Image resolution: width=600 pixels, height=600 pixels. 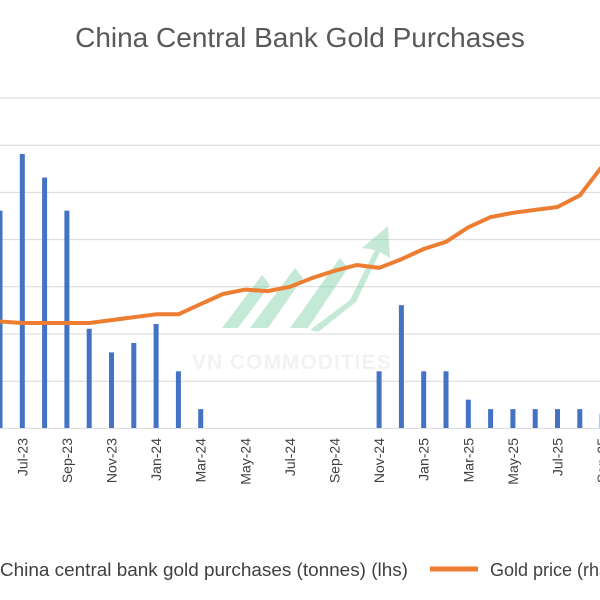 I want to click on x-tick-label: Nov-23, so click(x=112, y=460).